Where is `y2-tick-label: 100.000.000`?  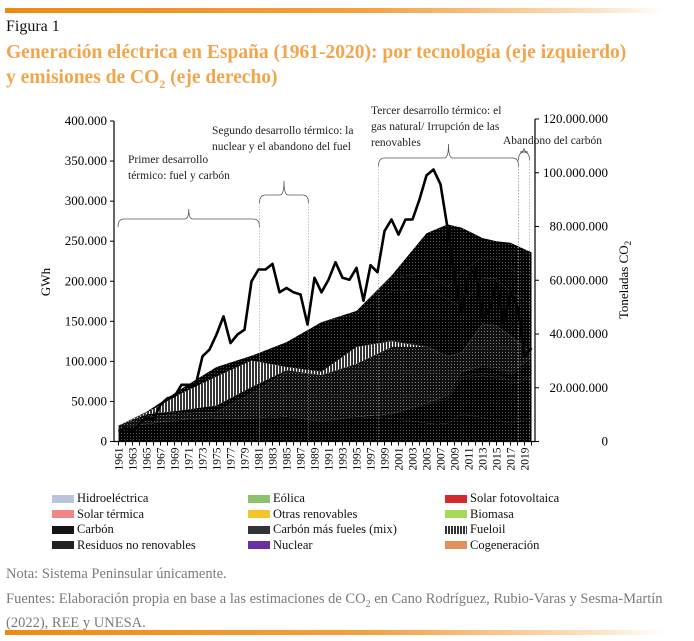 y2-tick-label: 100.000.000 is located at coordinates (575, 172).